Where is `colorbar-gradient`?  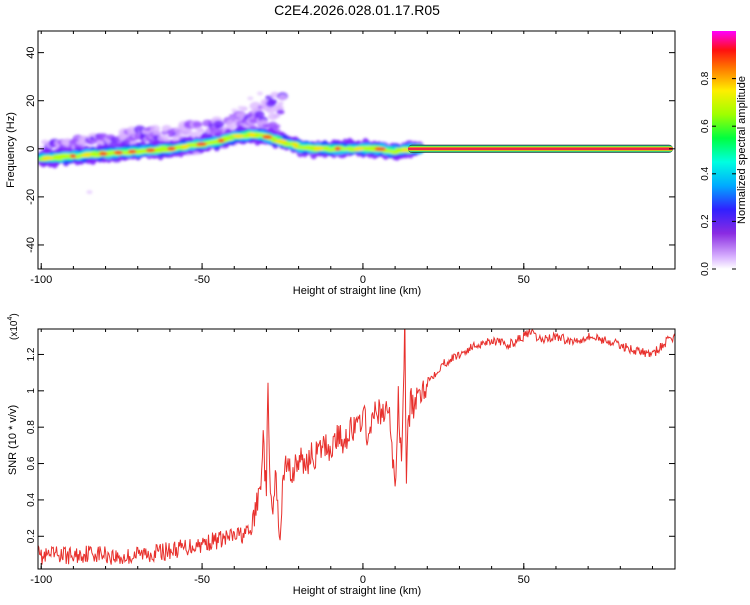 colorbar-gradient is located at coordinates (724, 150).